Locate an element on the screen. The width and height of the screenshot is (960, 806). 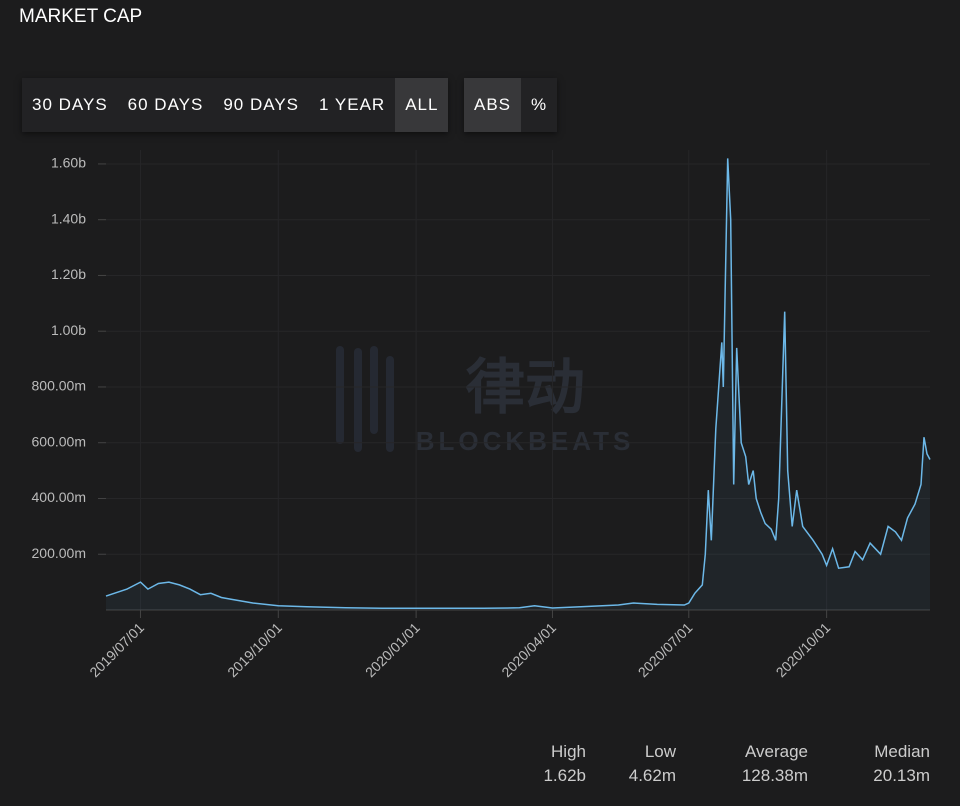
range-button: 60 DAYS is located at coordinates (165, 104).